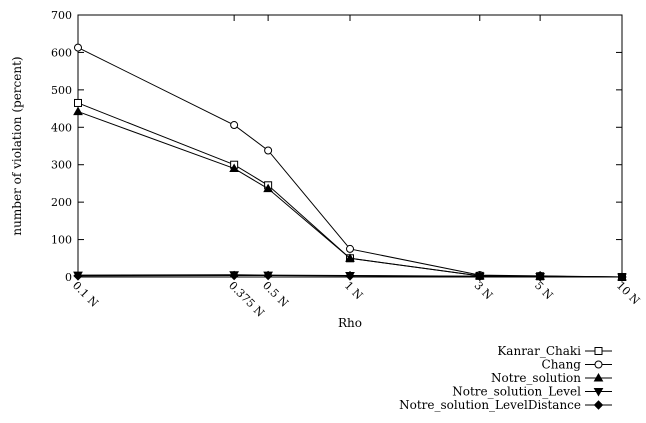 This screenshot has width=646, height=423. I want to click on y-tick-label: 0, so click(68, 277).